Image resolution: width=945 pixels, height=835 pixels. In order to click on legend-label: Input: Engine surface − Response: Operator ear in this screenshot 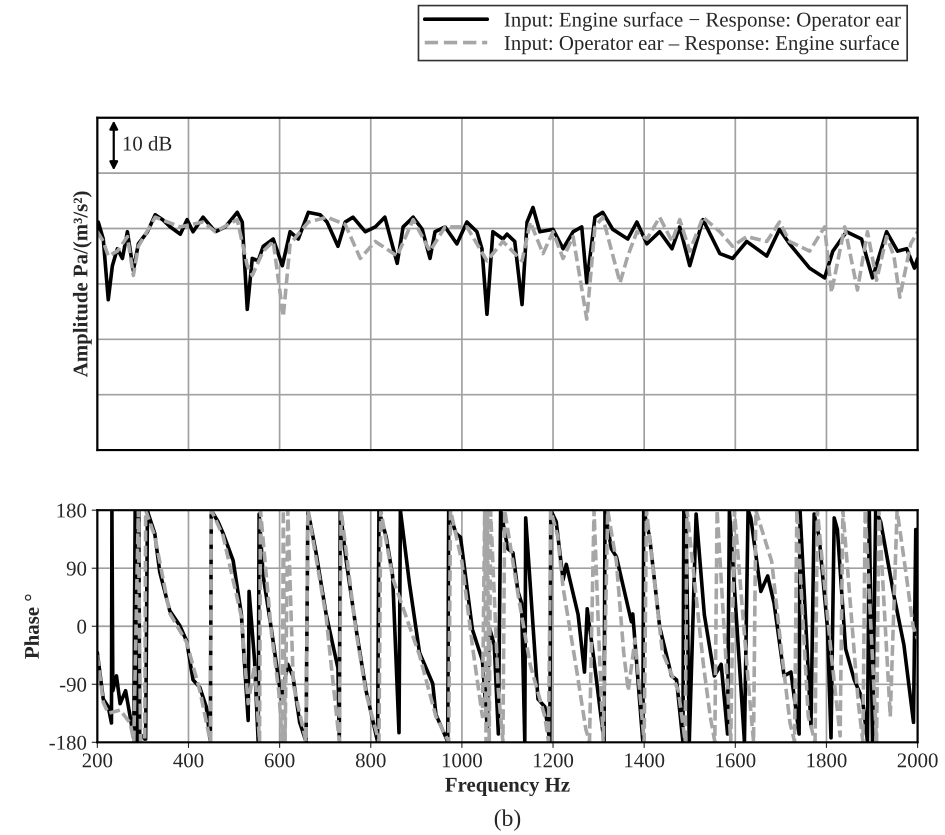, I will do `click(702, 21)`.